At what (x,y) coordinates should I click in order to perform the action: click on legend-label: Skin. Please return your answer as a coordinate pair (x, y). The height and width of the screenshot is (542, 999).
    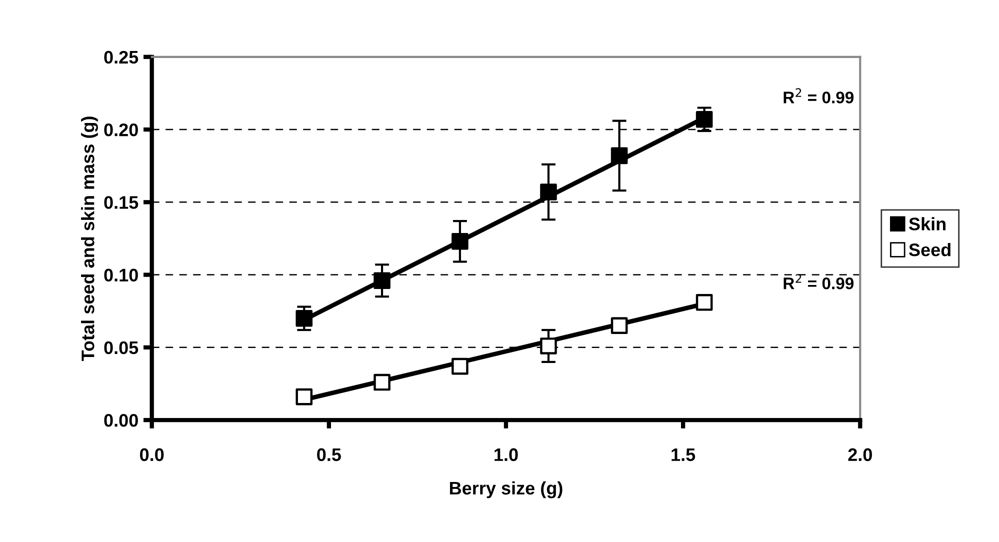
    Looking at the image, I should click on (927, 223).